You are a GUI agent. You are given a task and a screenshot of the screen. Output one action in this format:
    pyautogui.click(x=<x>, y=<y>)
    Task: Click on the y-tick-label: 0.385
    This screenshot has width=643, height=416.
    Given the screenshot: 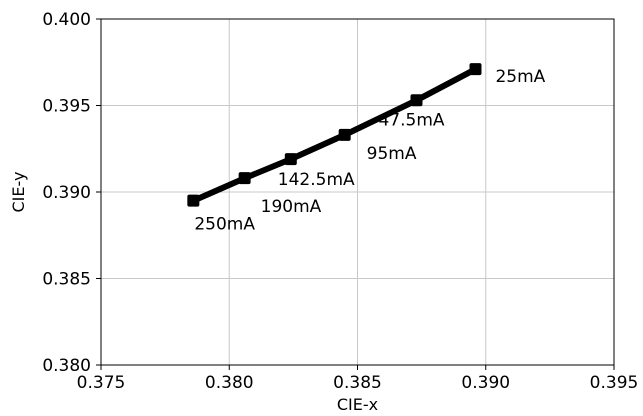 What is the action you would take?
    pyautogui.click(x=66, y=280)
    